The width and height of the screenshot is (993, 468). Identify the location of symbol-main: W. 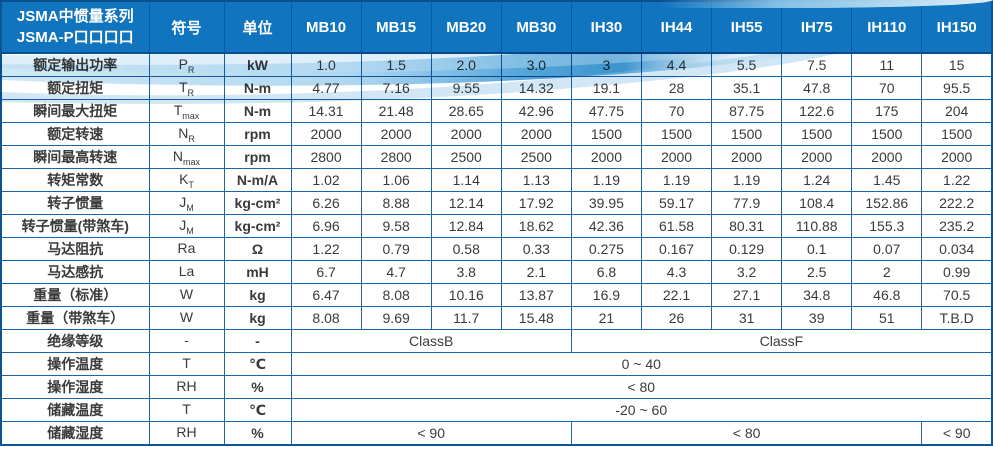
(186, 293).